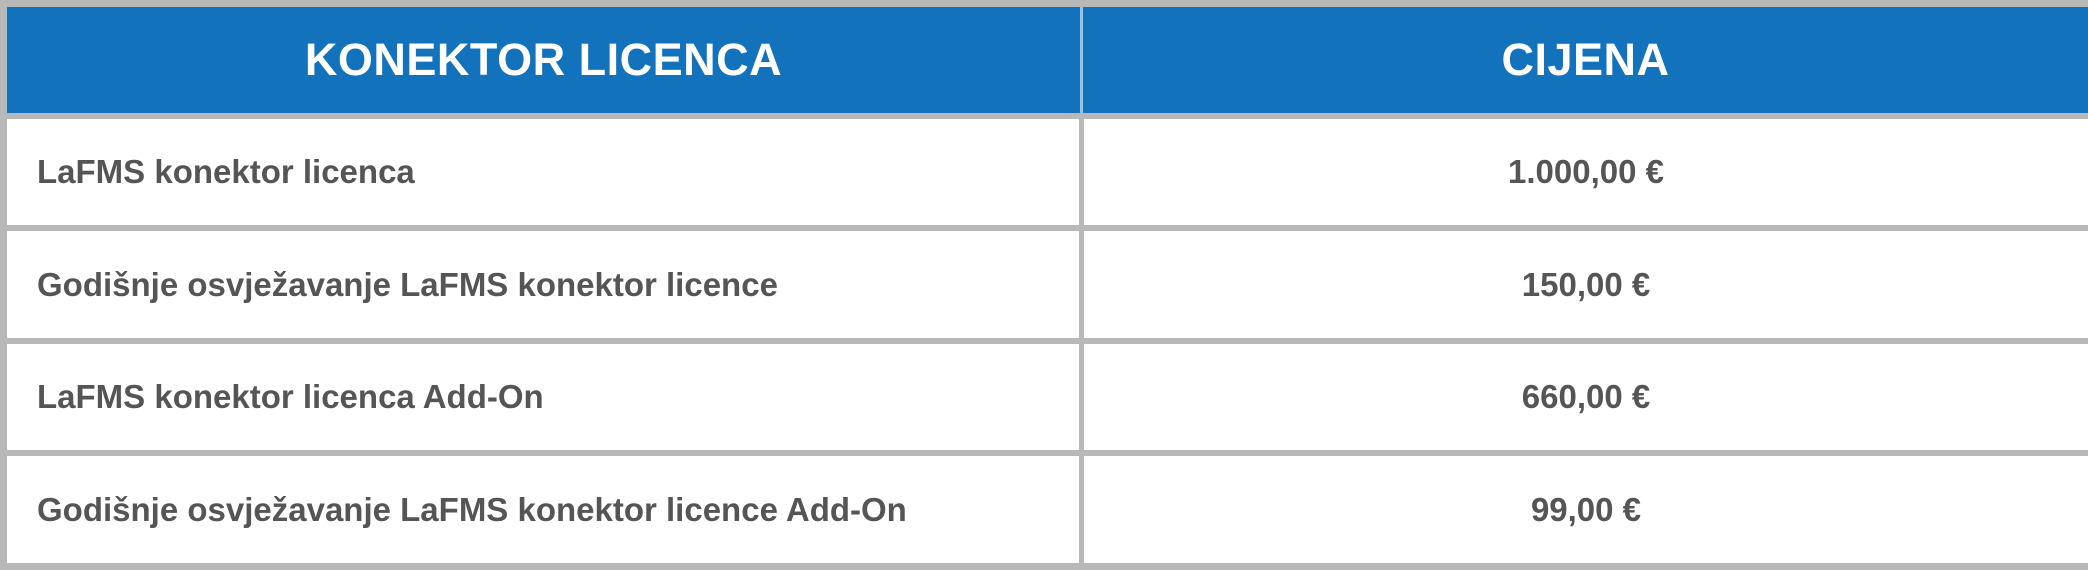  Describe the element at coordinates (542, 174) in the screenshot. I see `cell-item-name: LaFMS konektor licenca` at that location.